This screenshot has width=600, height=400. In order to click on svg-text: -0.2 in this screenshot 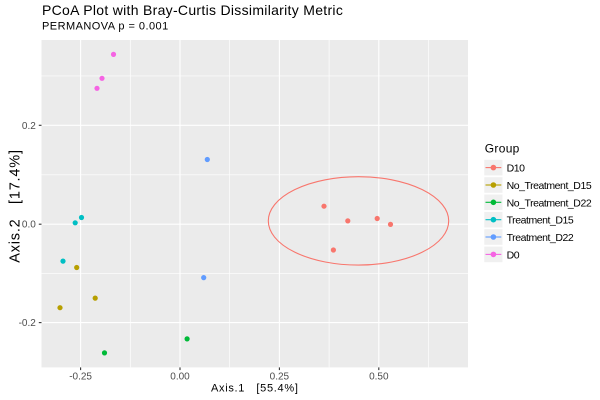, I will do `click(28, 323)`.